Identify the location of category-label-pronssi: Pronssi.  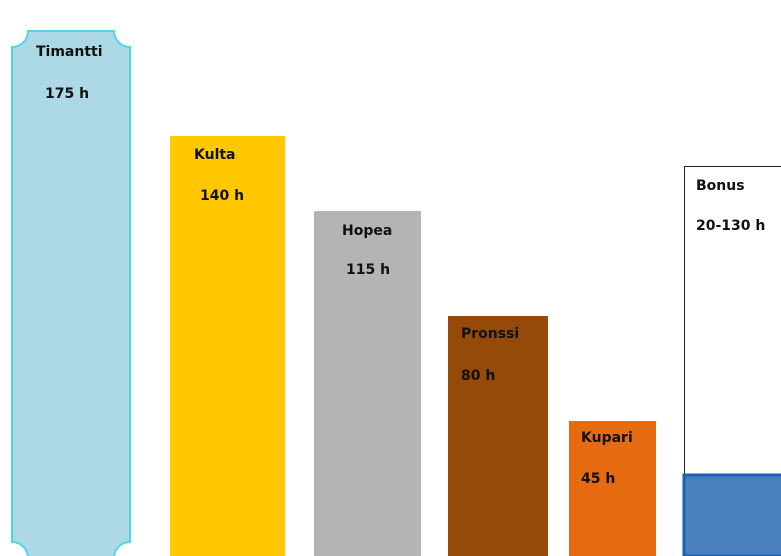
(490, 334).